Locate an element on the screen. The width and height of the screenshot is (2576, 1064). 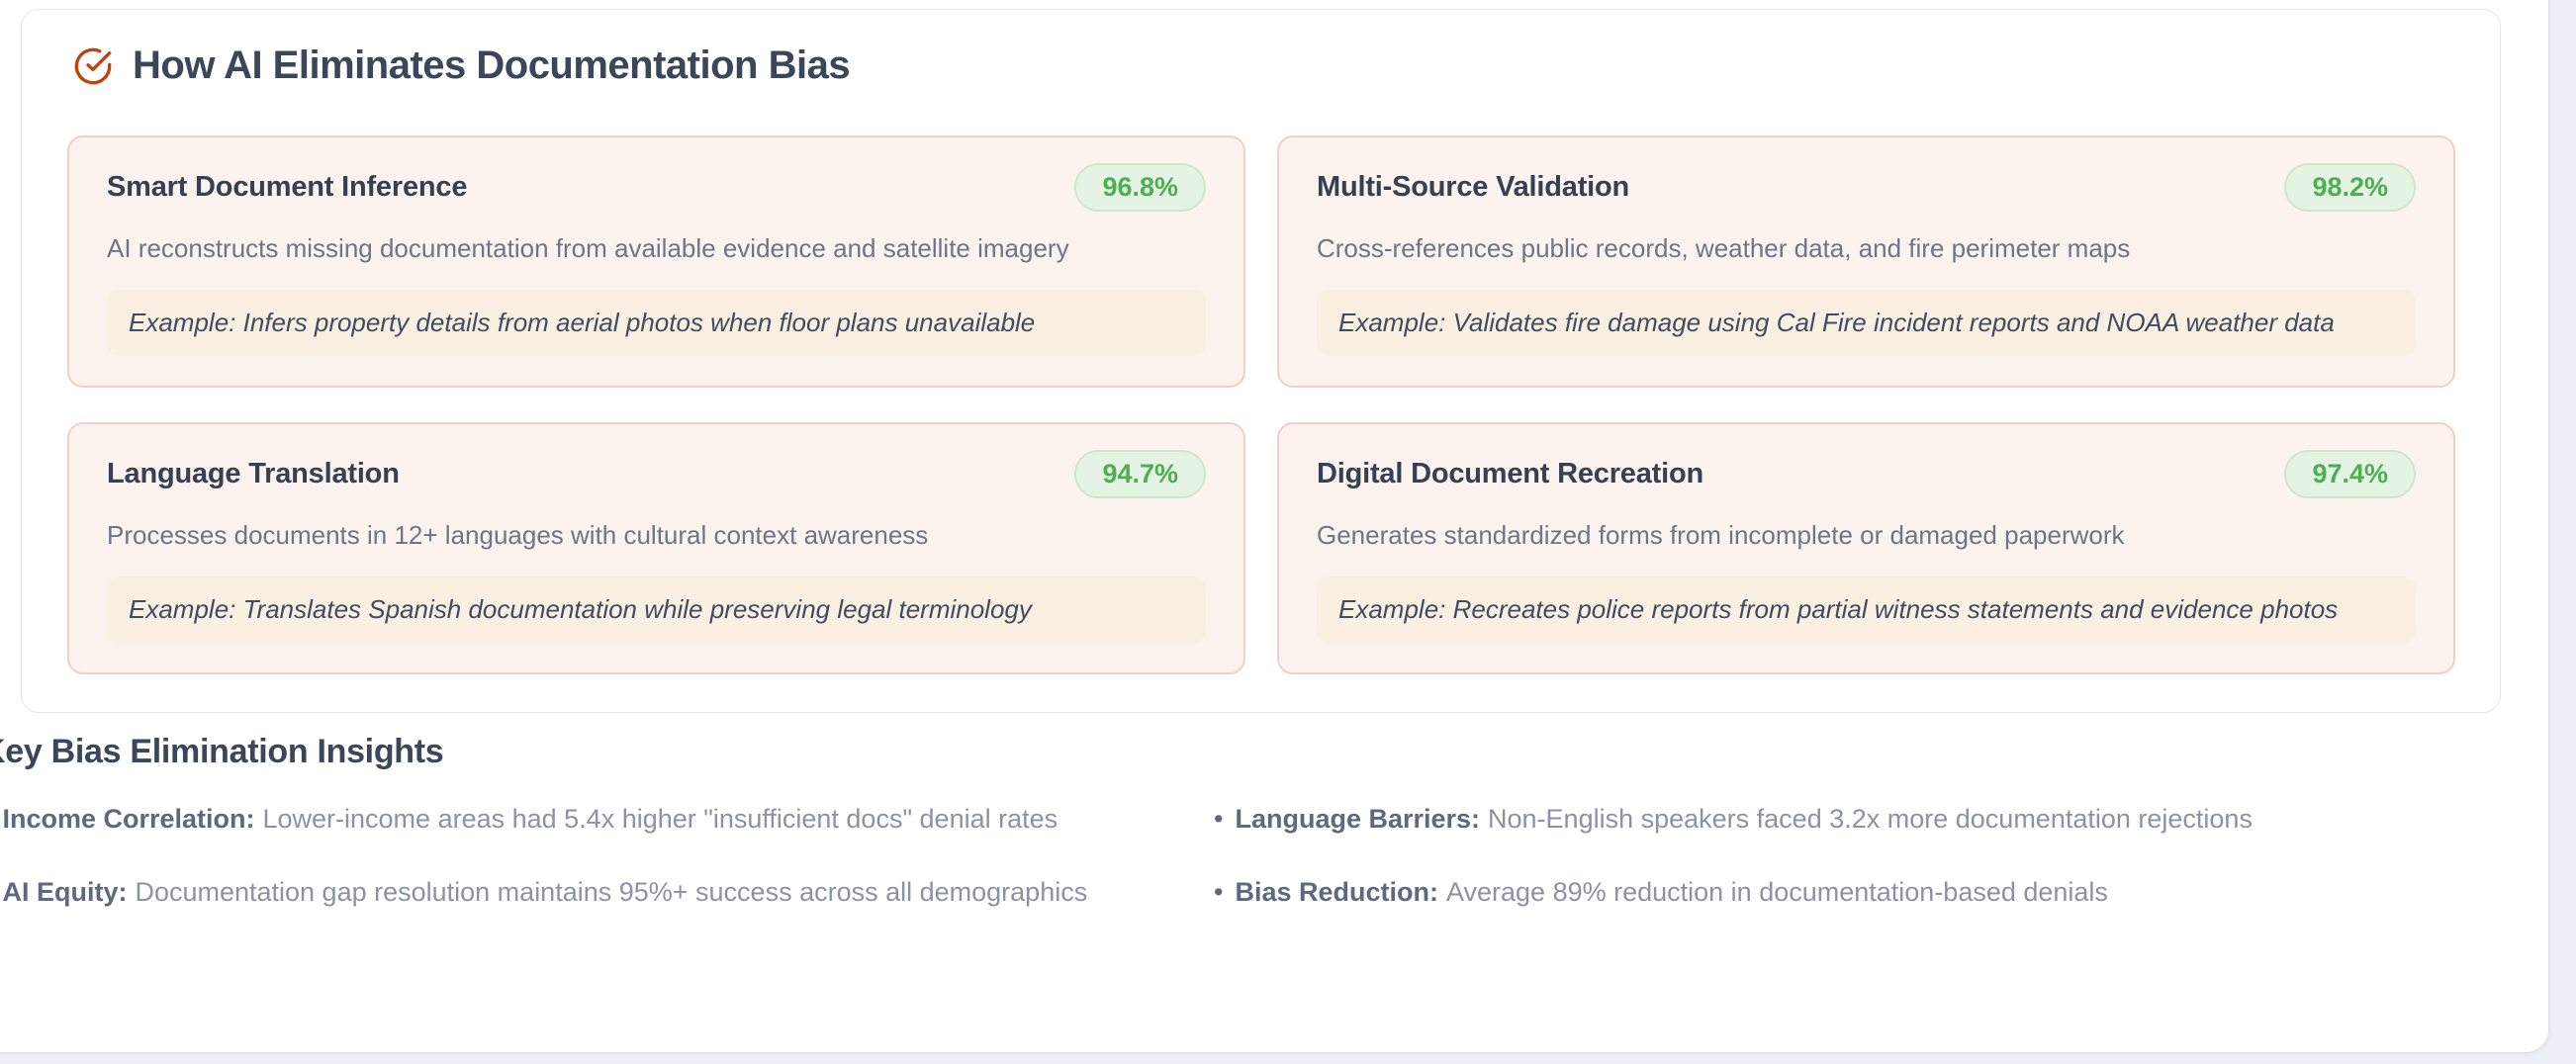
capability-title: Smart Document Inference is located at coordinates (287, 187).